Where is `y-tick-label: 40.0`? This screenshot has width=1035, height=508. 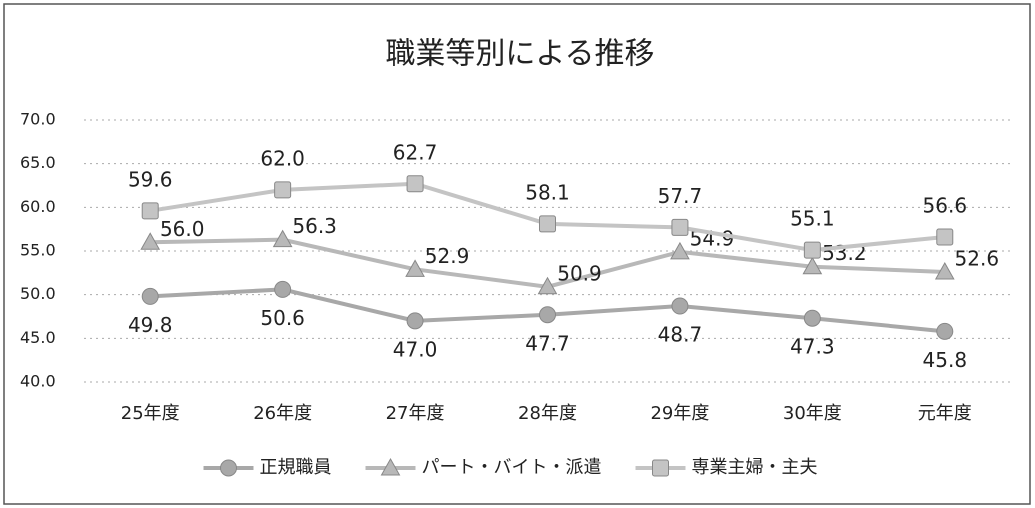 y-tick-label: 40.0 is located at coordinates (38, 381).